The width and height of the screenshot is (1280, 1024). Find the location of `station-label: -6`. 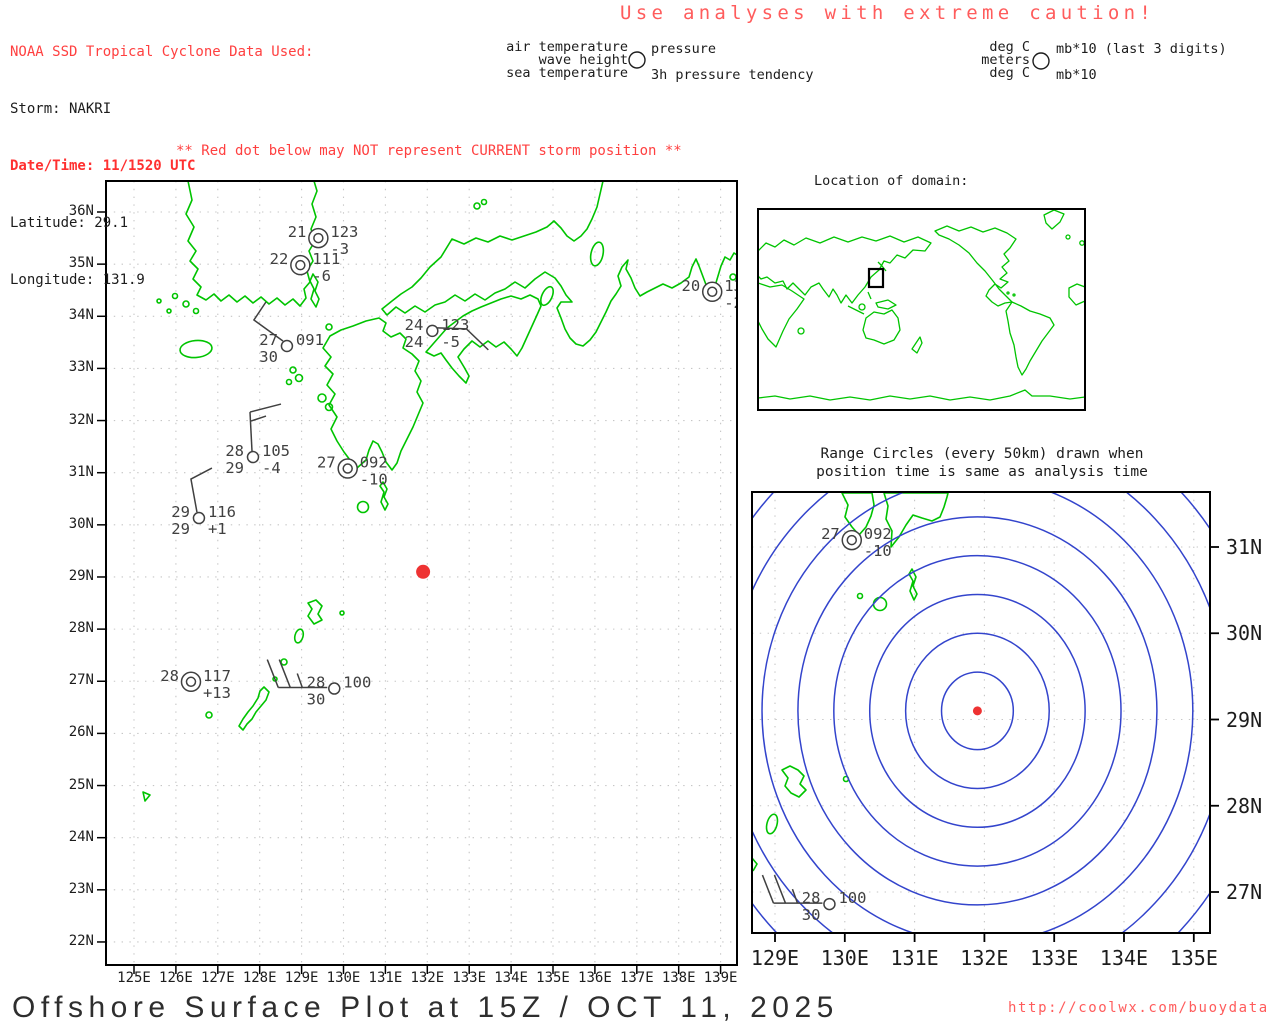

station-label: -6 is located at coordinates (321, 276).